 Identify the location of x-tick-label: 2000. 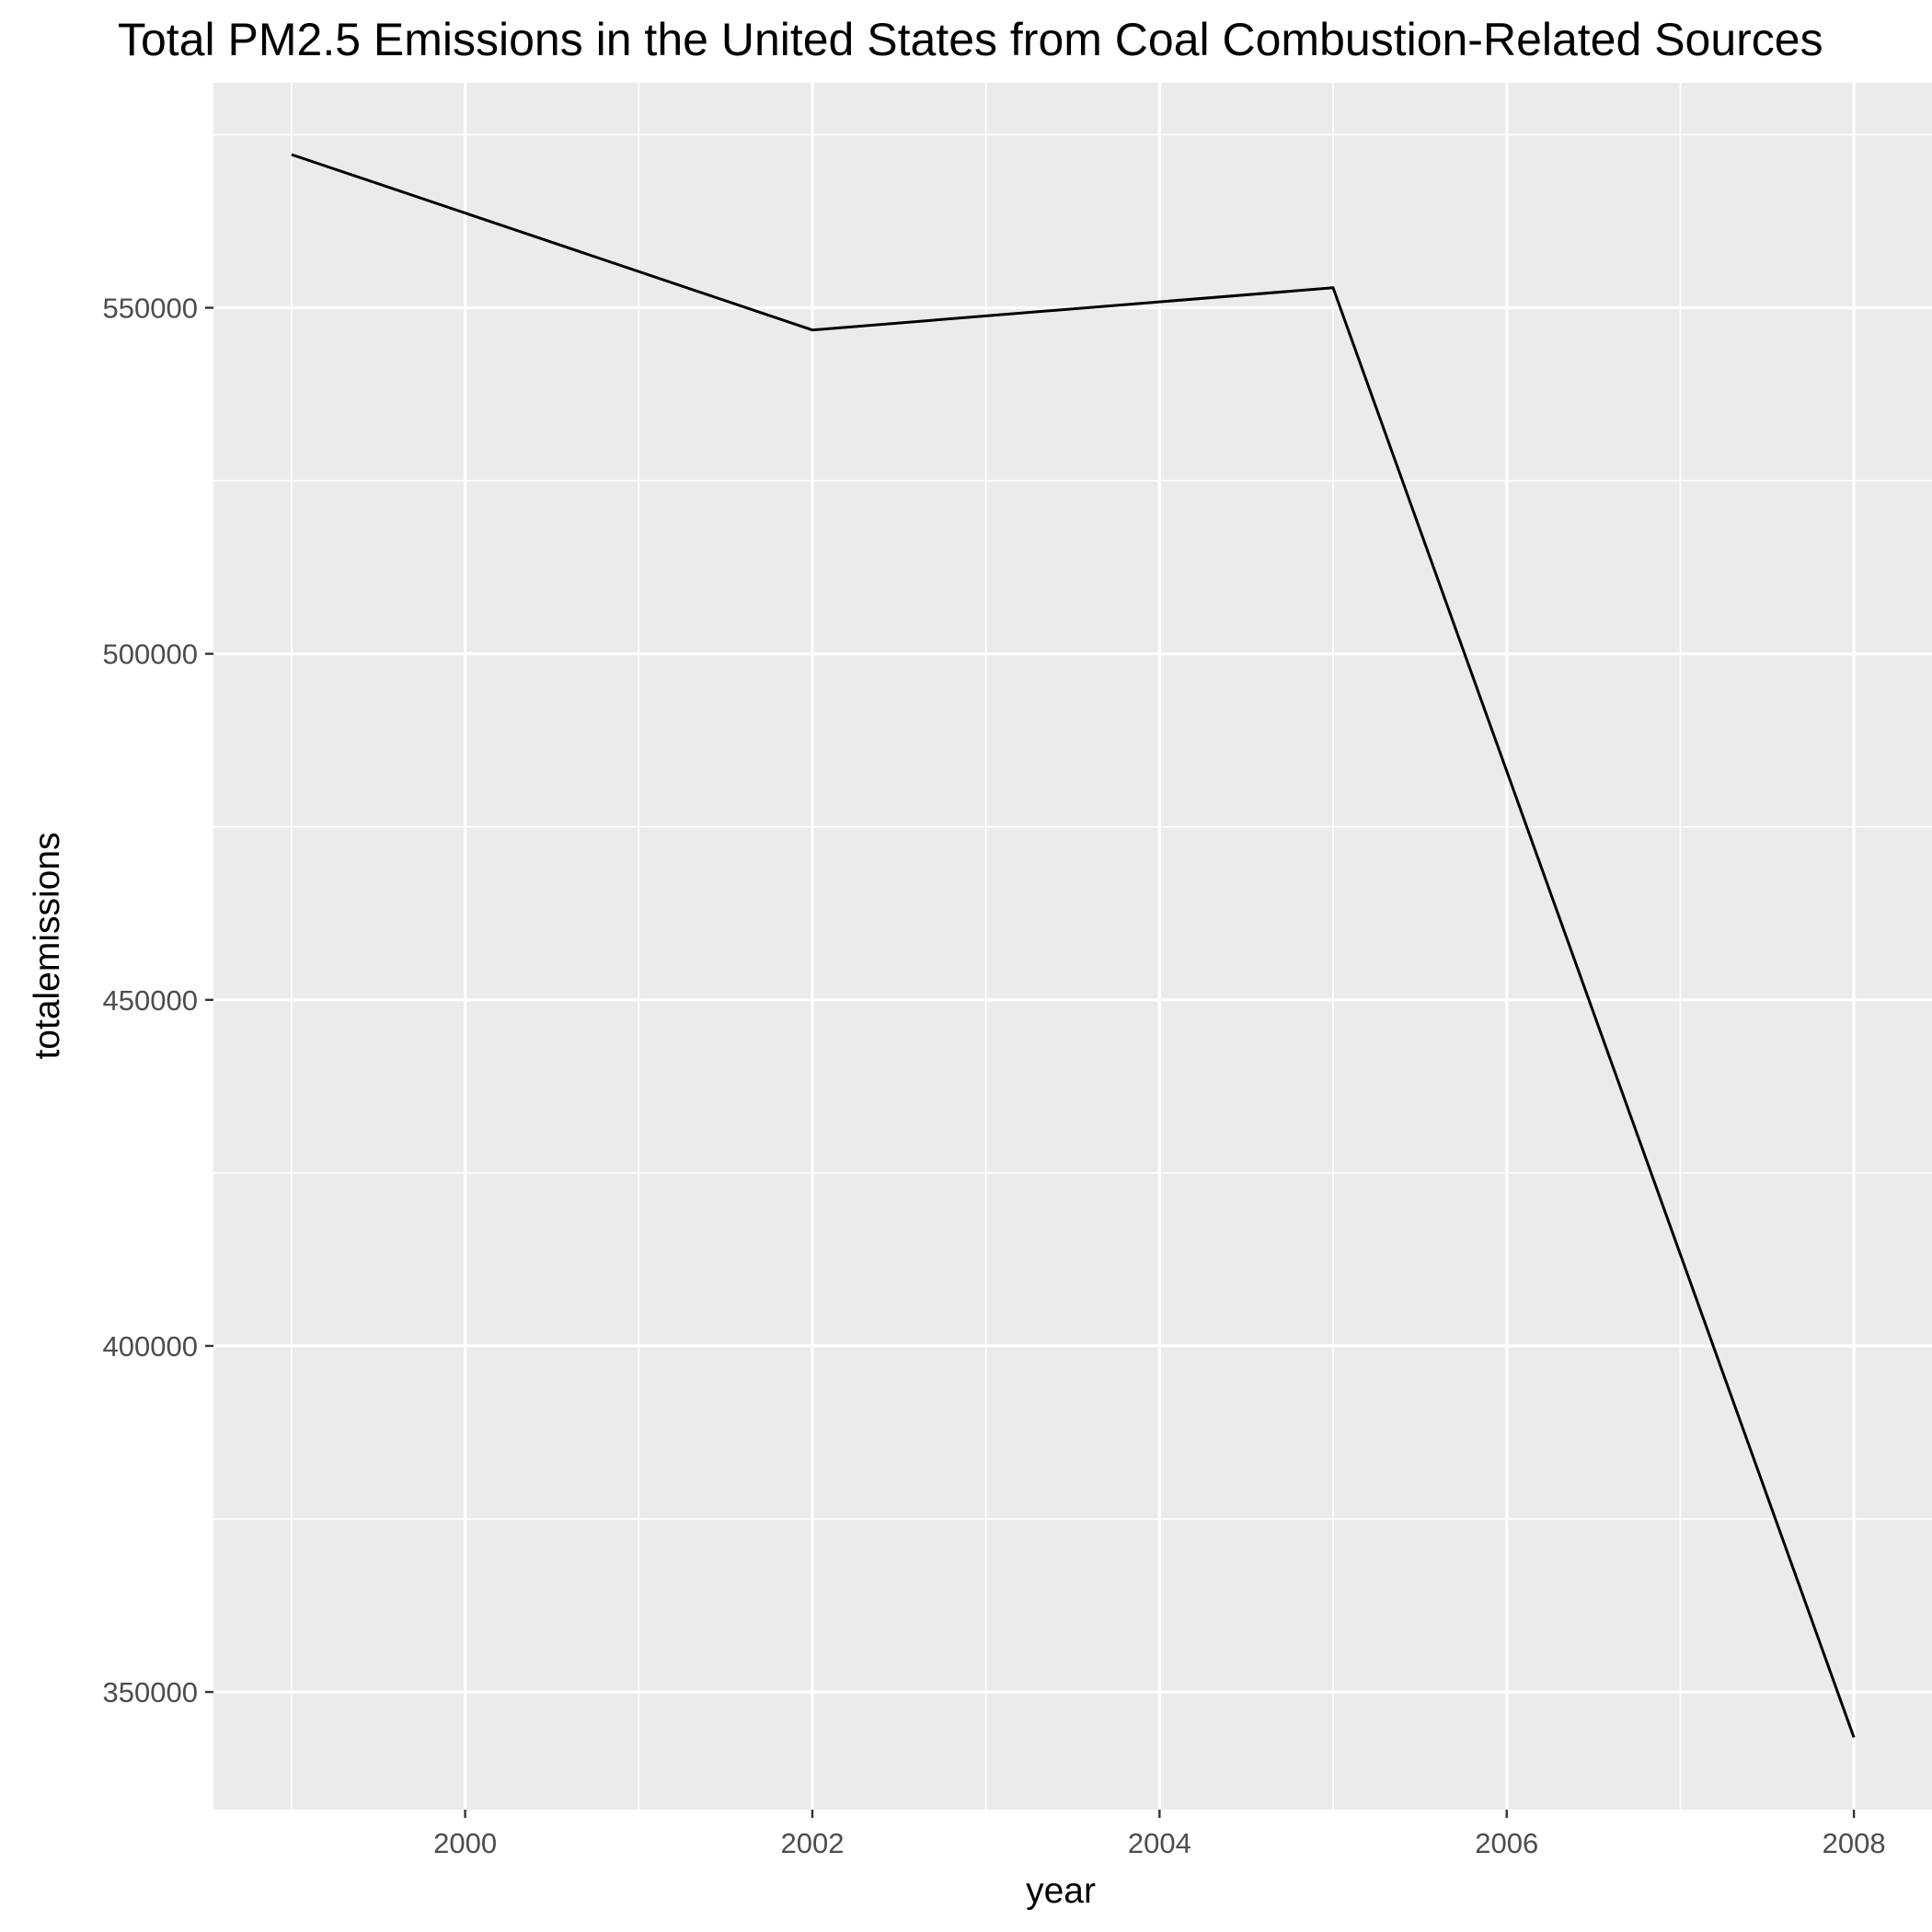
(465, 1843).